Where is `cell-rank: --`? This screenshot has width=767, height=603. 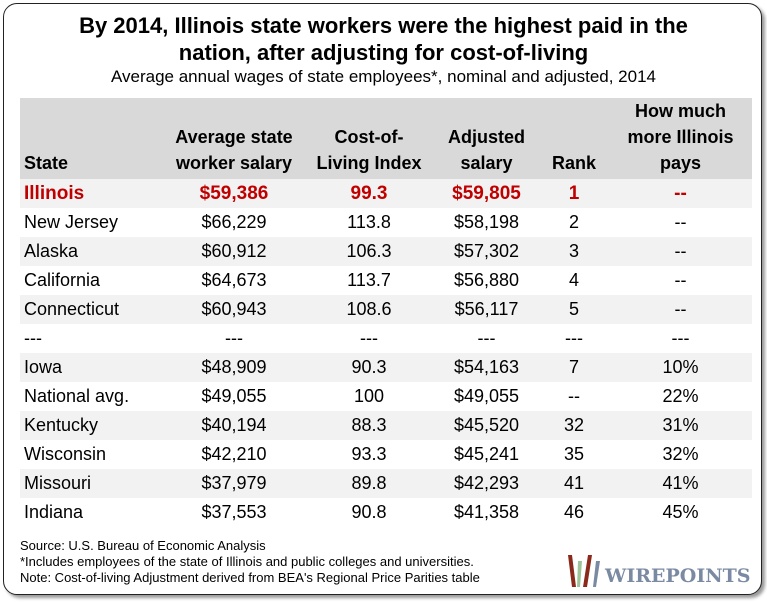 cell-rank: -- is located at coordinates (574, 396).